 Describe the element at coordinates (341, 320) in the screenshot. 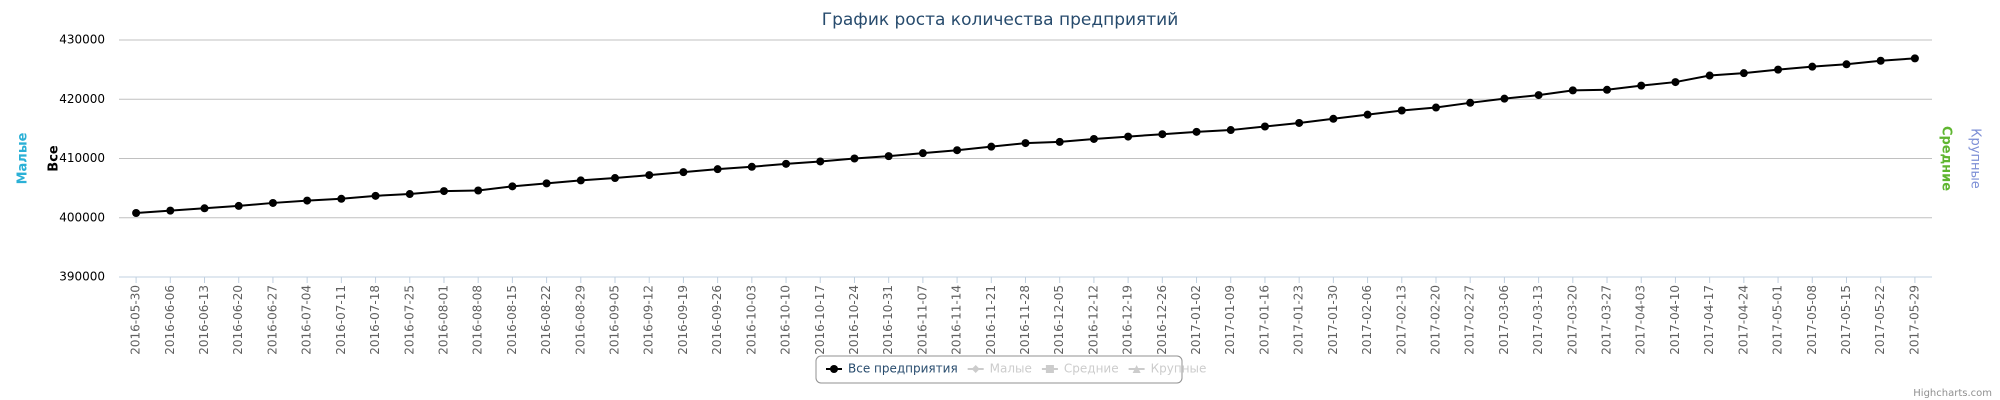

I see `x-tick-label: 2016-07-11` at that location.